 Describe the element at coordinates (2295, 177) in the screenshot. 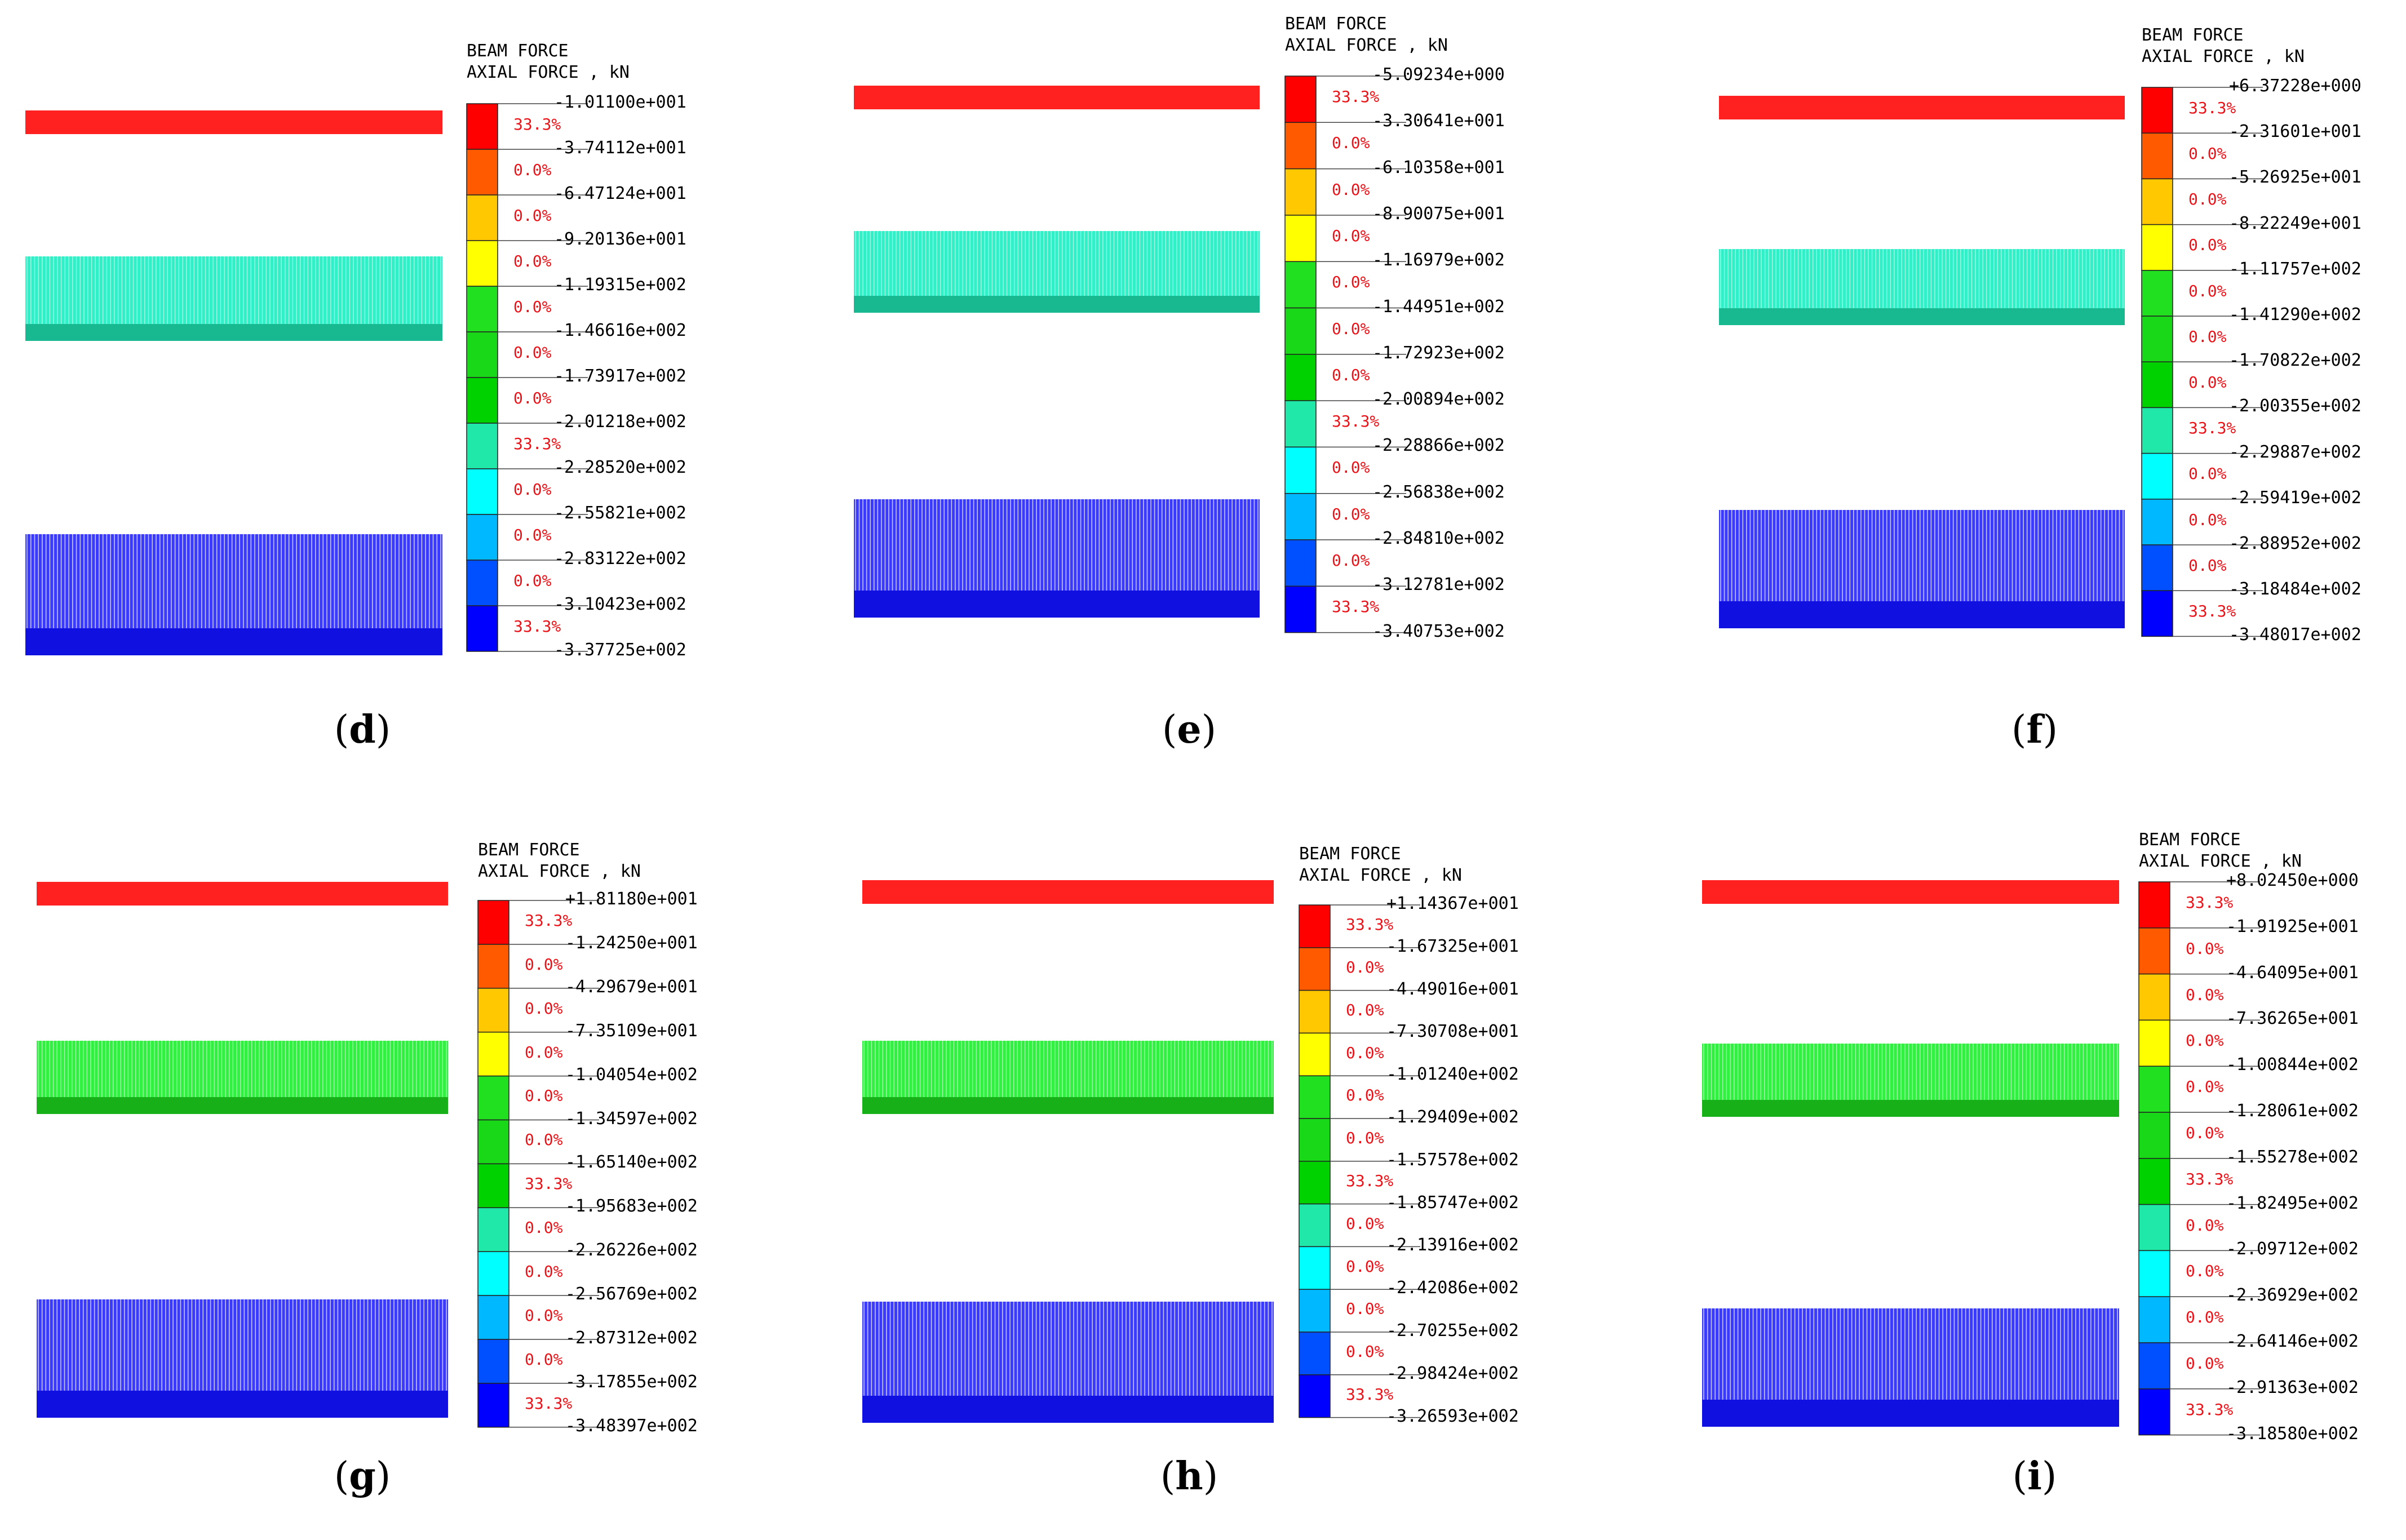

I see `legend-value: -5.26925e+001` at that location.